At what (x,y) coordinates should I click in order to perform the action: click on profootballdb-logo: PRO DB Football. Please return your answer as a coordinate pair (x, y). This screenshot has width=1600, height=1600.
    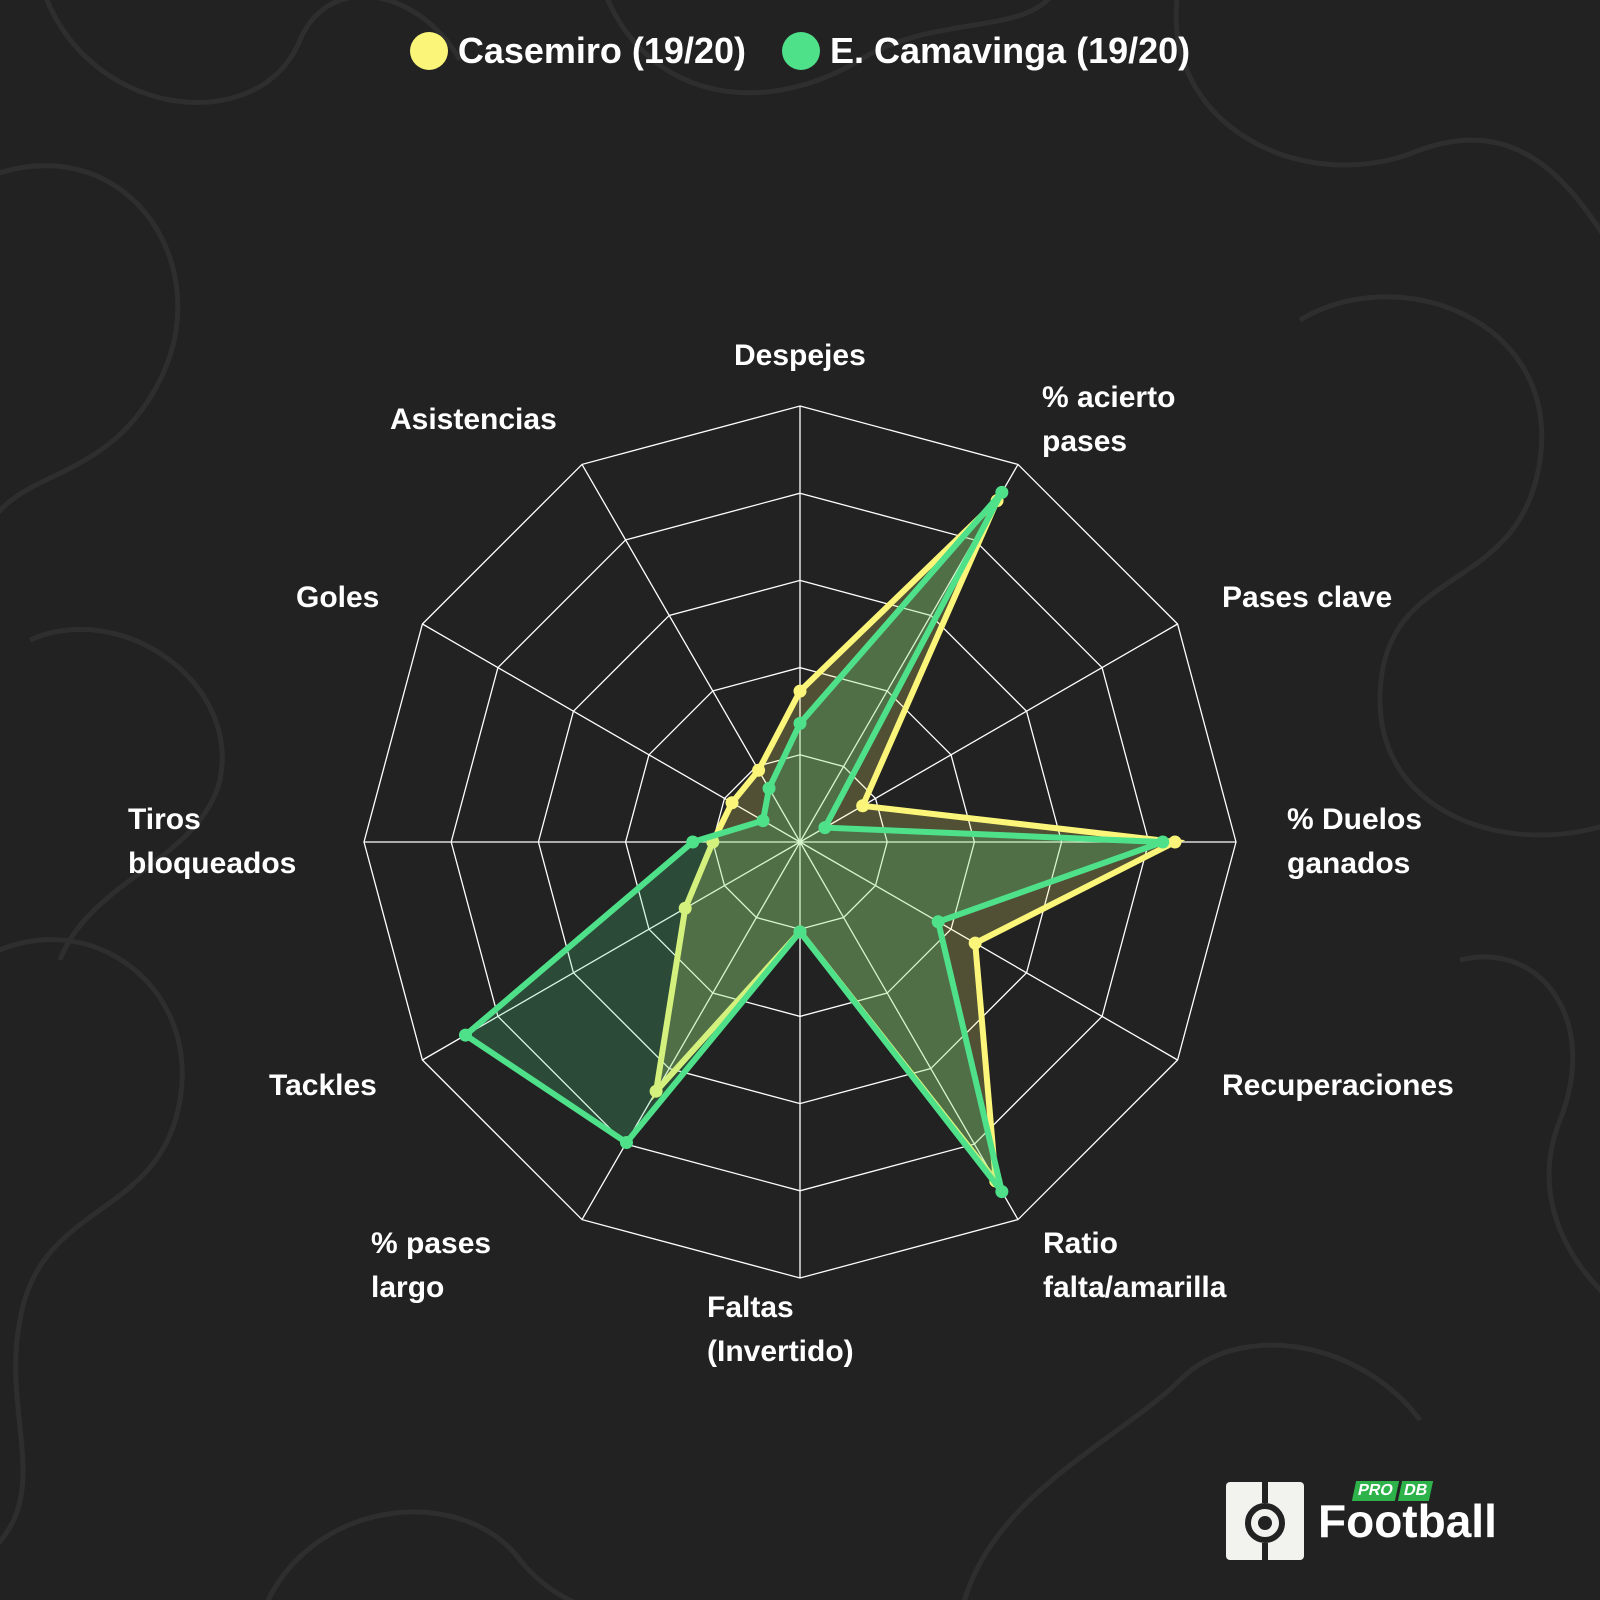
    Looking at the image, I should click on (1361, 1520).